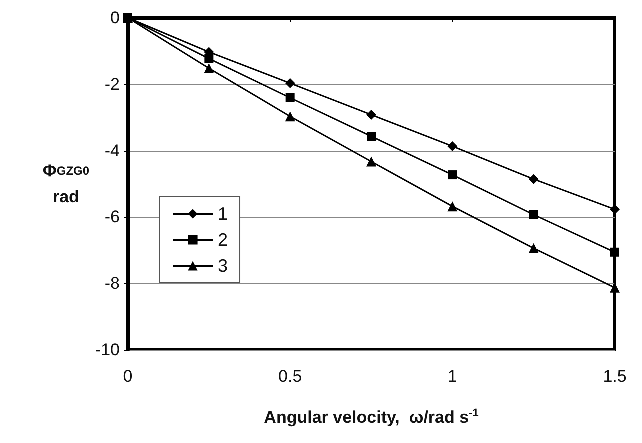  Describe the element at coordinates (107, 350) in the screenshot. I see `y-tick-label: -10` at that location.